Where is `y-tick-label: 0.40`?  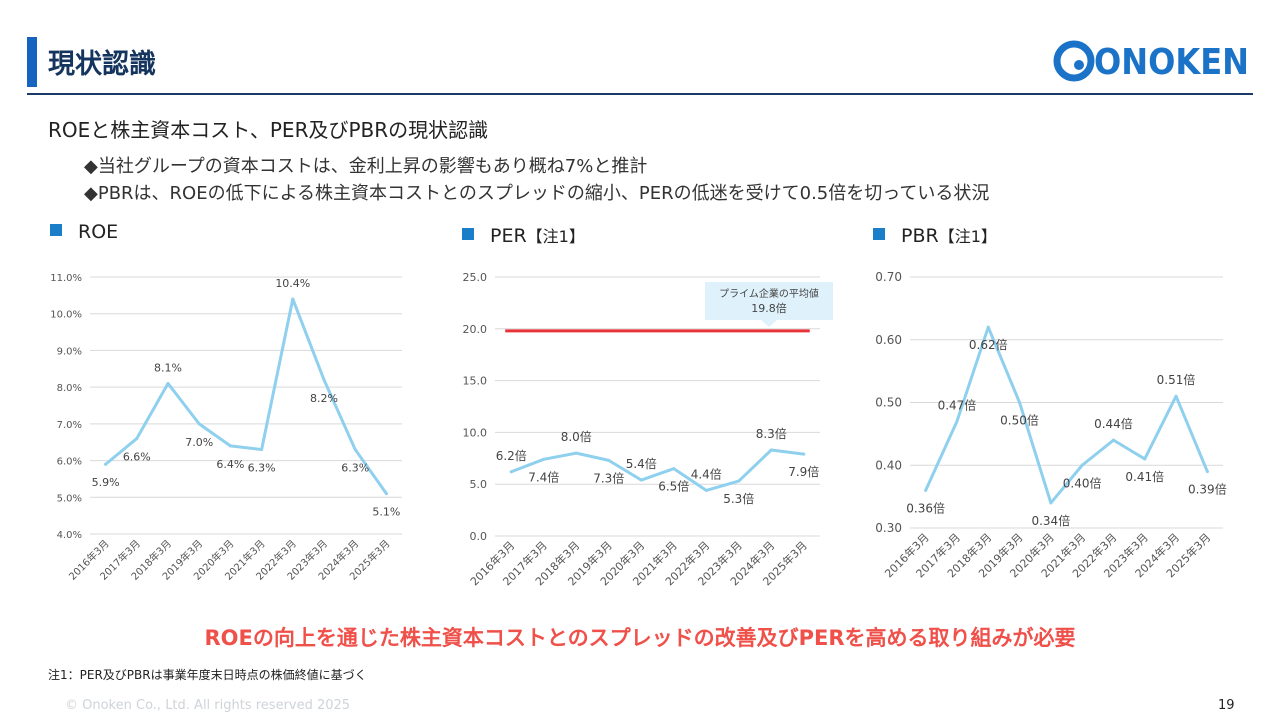 y-tick-label: 0.40 is located at coordinates (888, 465).